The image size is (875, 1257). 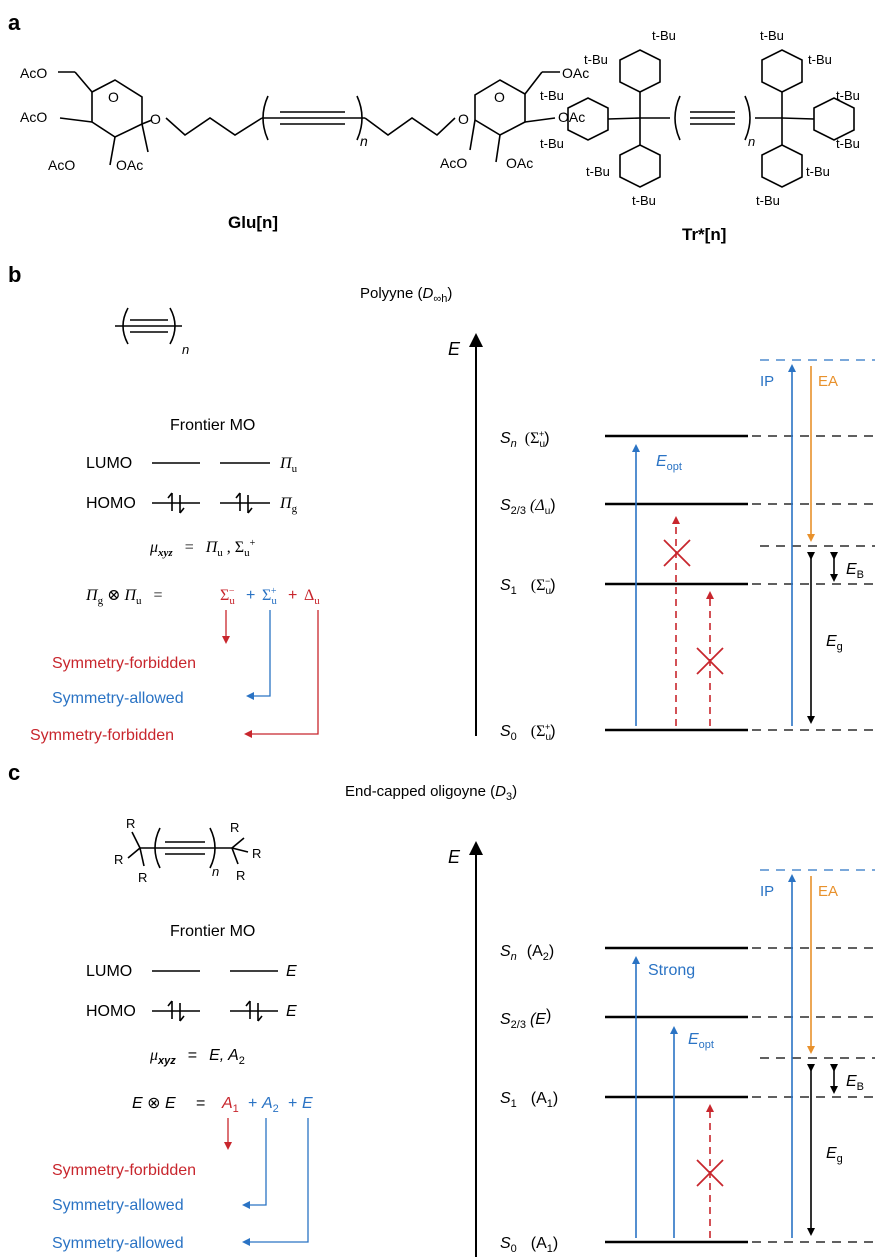 I want to click on b-eb-label: EB, so click(x=855, y=571).